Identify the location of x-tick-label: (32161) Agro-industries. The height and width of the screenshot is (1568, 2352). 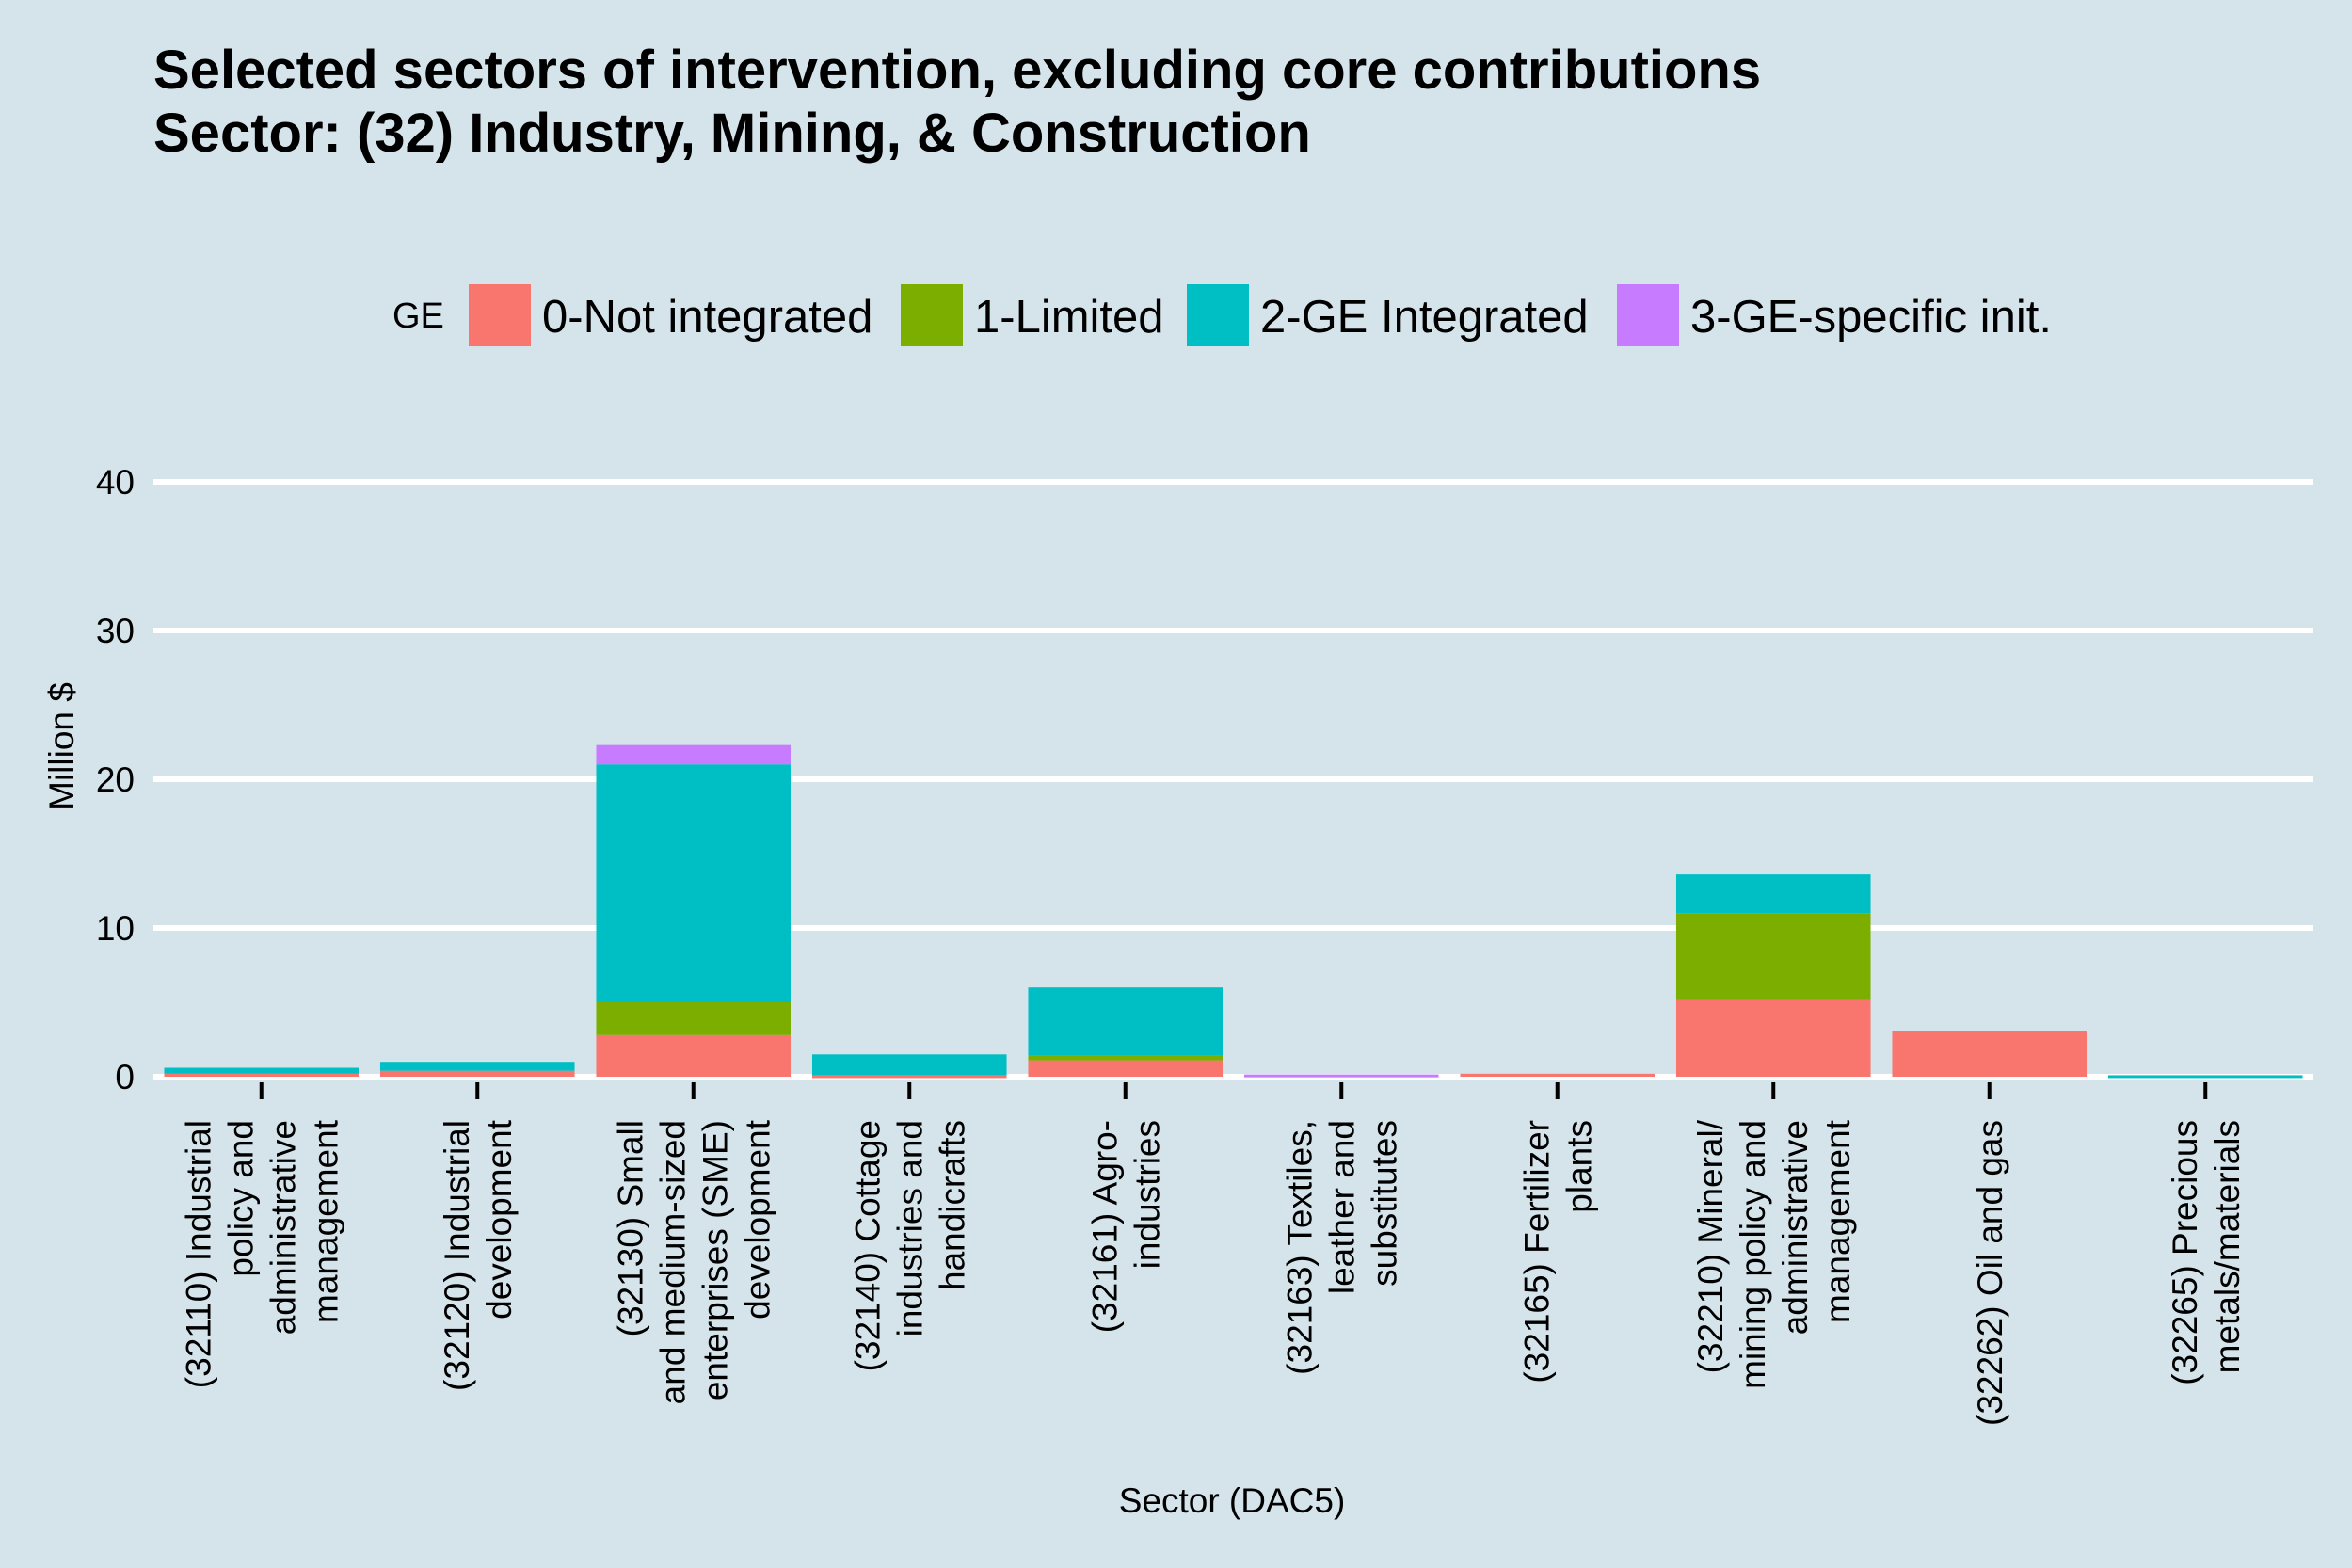
(1125, 1226).